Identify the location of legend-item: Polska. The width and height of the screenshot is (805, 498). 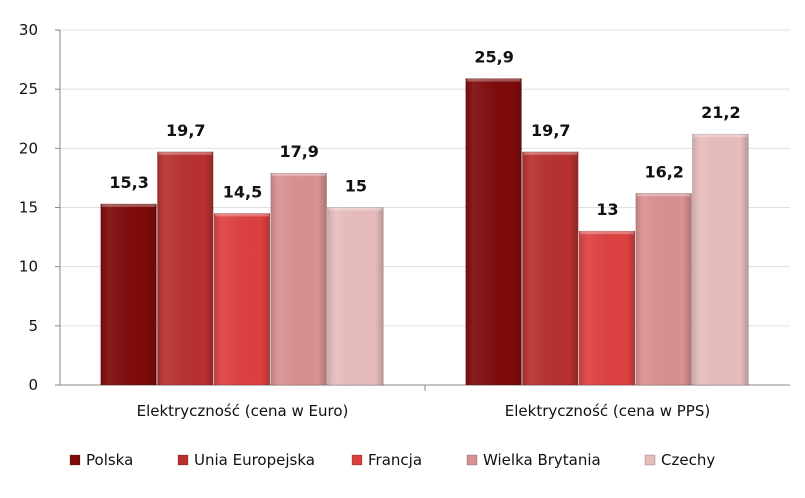
(101, 460).